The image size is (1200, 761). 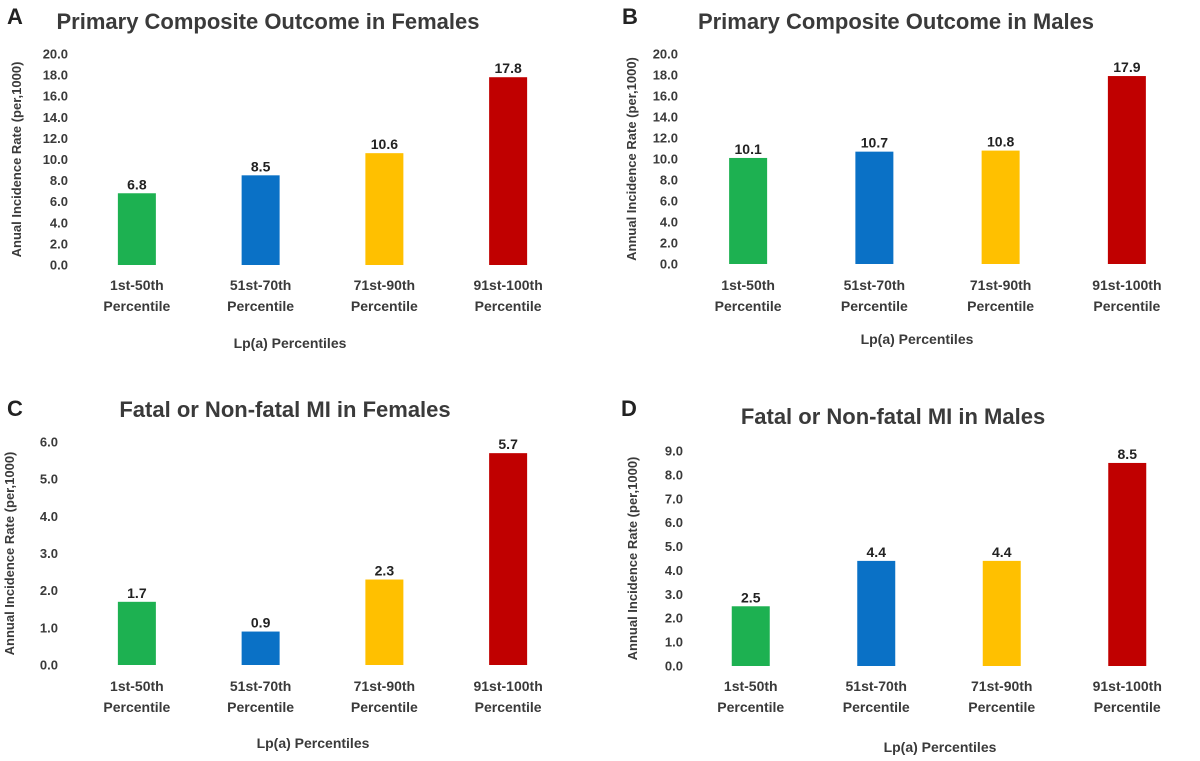 What do you see at coordinates (896, 21) in the screenshot?
I see `chart-title: Primary Composite Outcome in Males` at bounding box center [896, 21].